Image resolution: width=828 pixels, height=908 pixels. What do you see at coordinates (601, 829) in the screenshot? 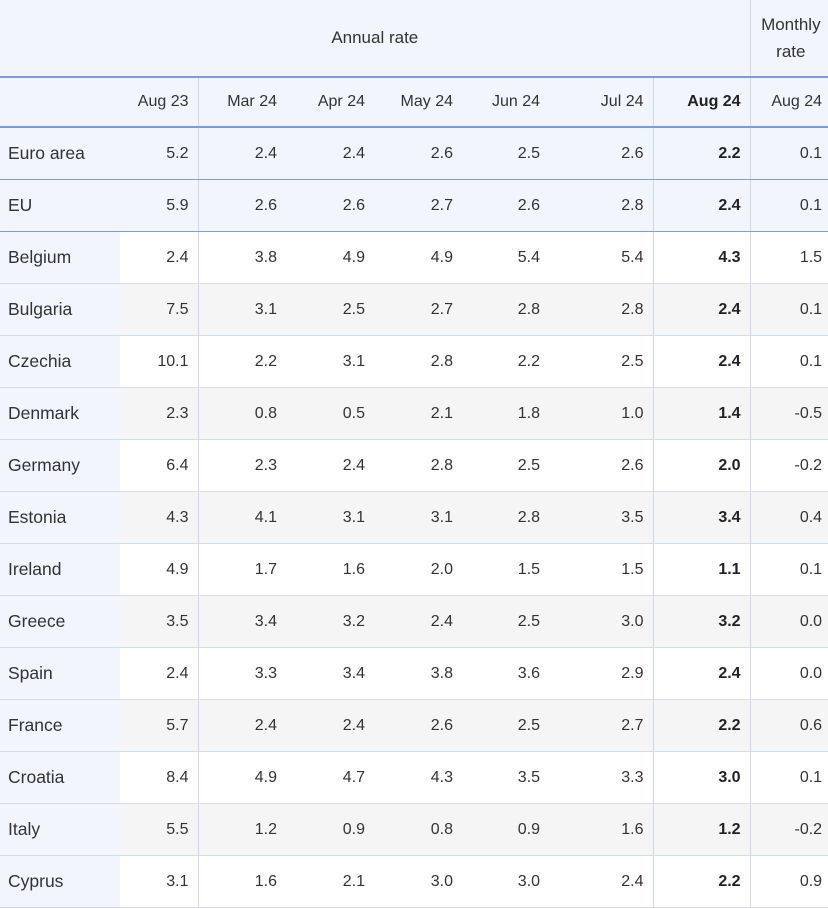
I see `value-cell-jul24: 1.6` at bounding box center [601, 829].